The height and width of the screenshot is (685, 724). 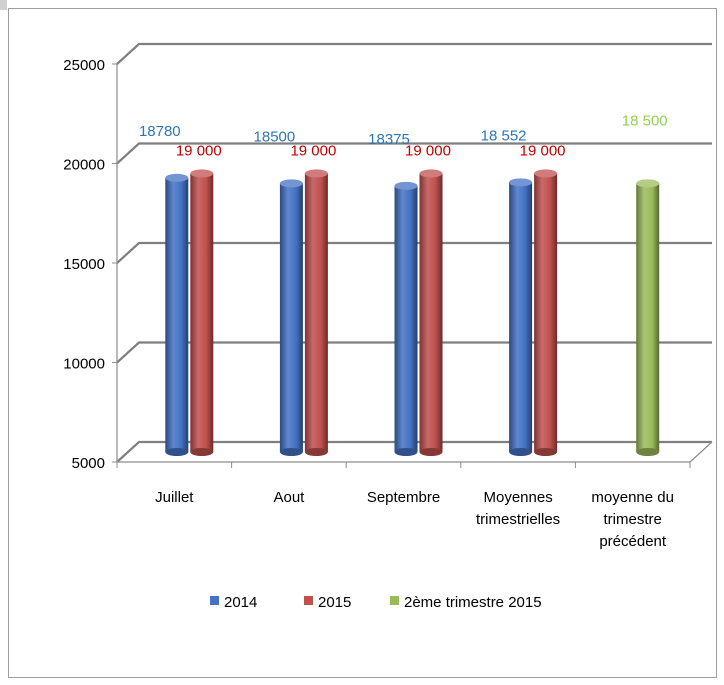 I want to click on y-tick-label: 10000, so click(x=84, y=364).